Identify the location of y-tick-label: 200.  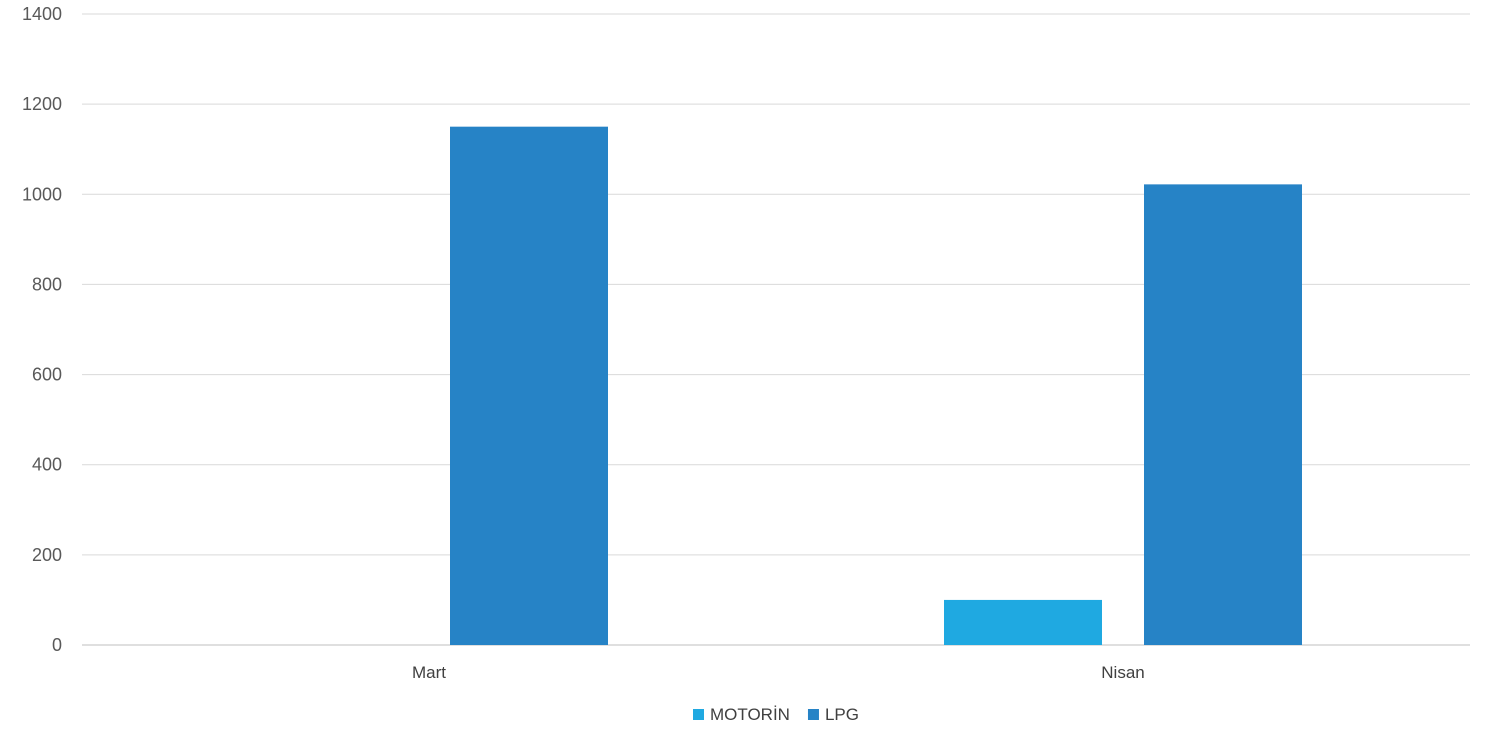
(47, 555).